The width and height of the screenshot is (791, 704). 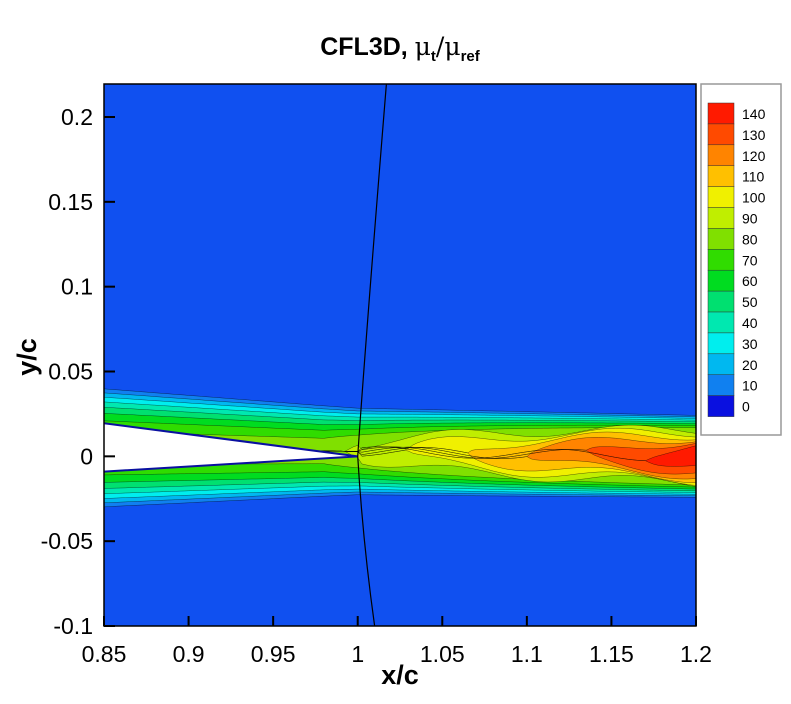 What do you see at coordinates (696, 654) in the screenshot?
I see `x-tick-label: 1.2` at bounding box center [696, 654].